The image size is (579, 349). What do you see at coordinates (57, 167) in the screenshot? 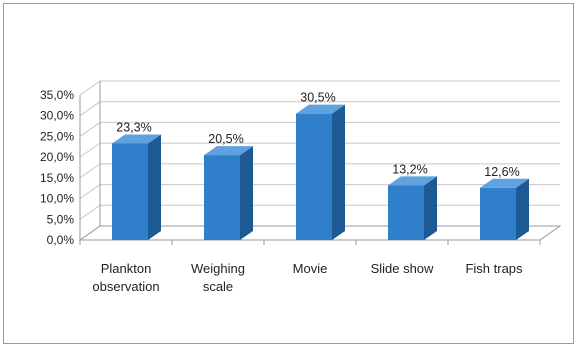
I see `y-axis-tick-labels: 0,0% 5,0% 10,0% 15,0% 20,0% 25,0% 30,0% 35,0%` at bounding box center [57, 167].